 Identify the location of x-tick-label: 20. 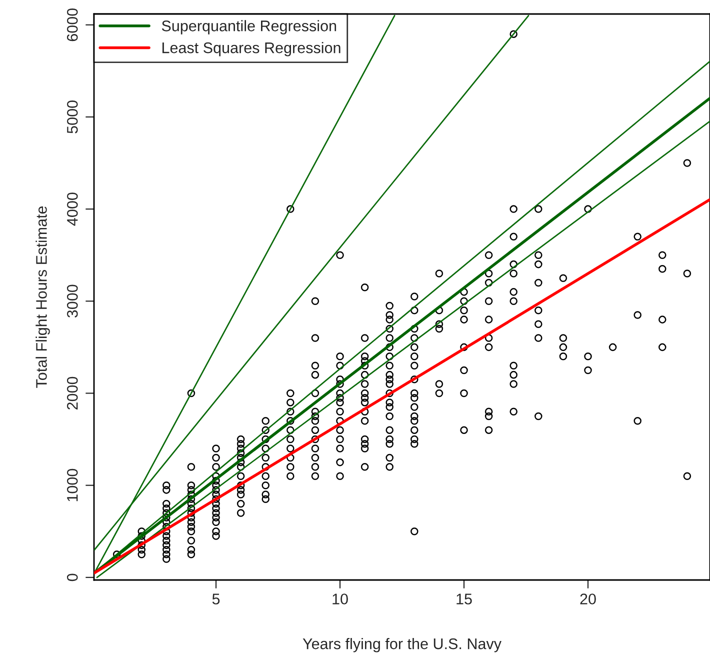
(588, 599).